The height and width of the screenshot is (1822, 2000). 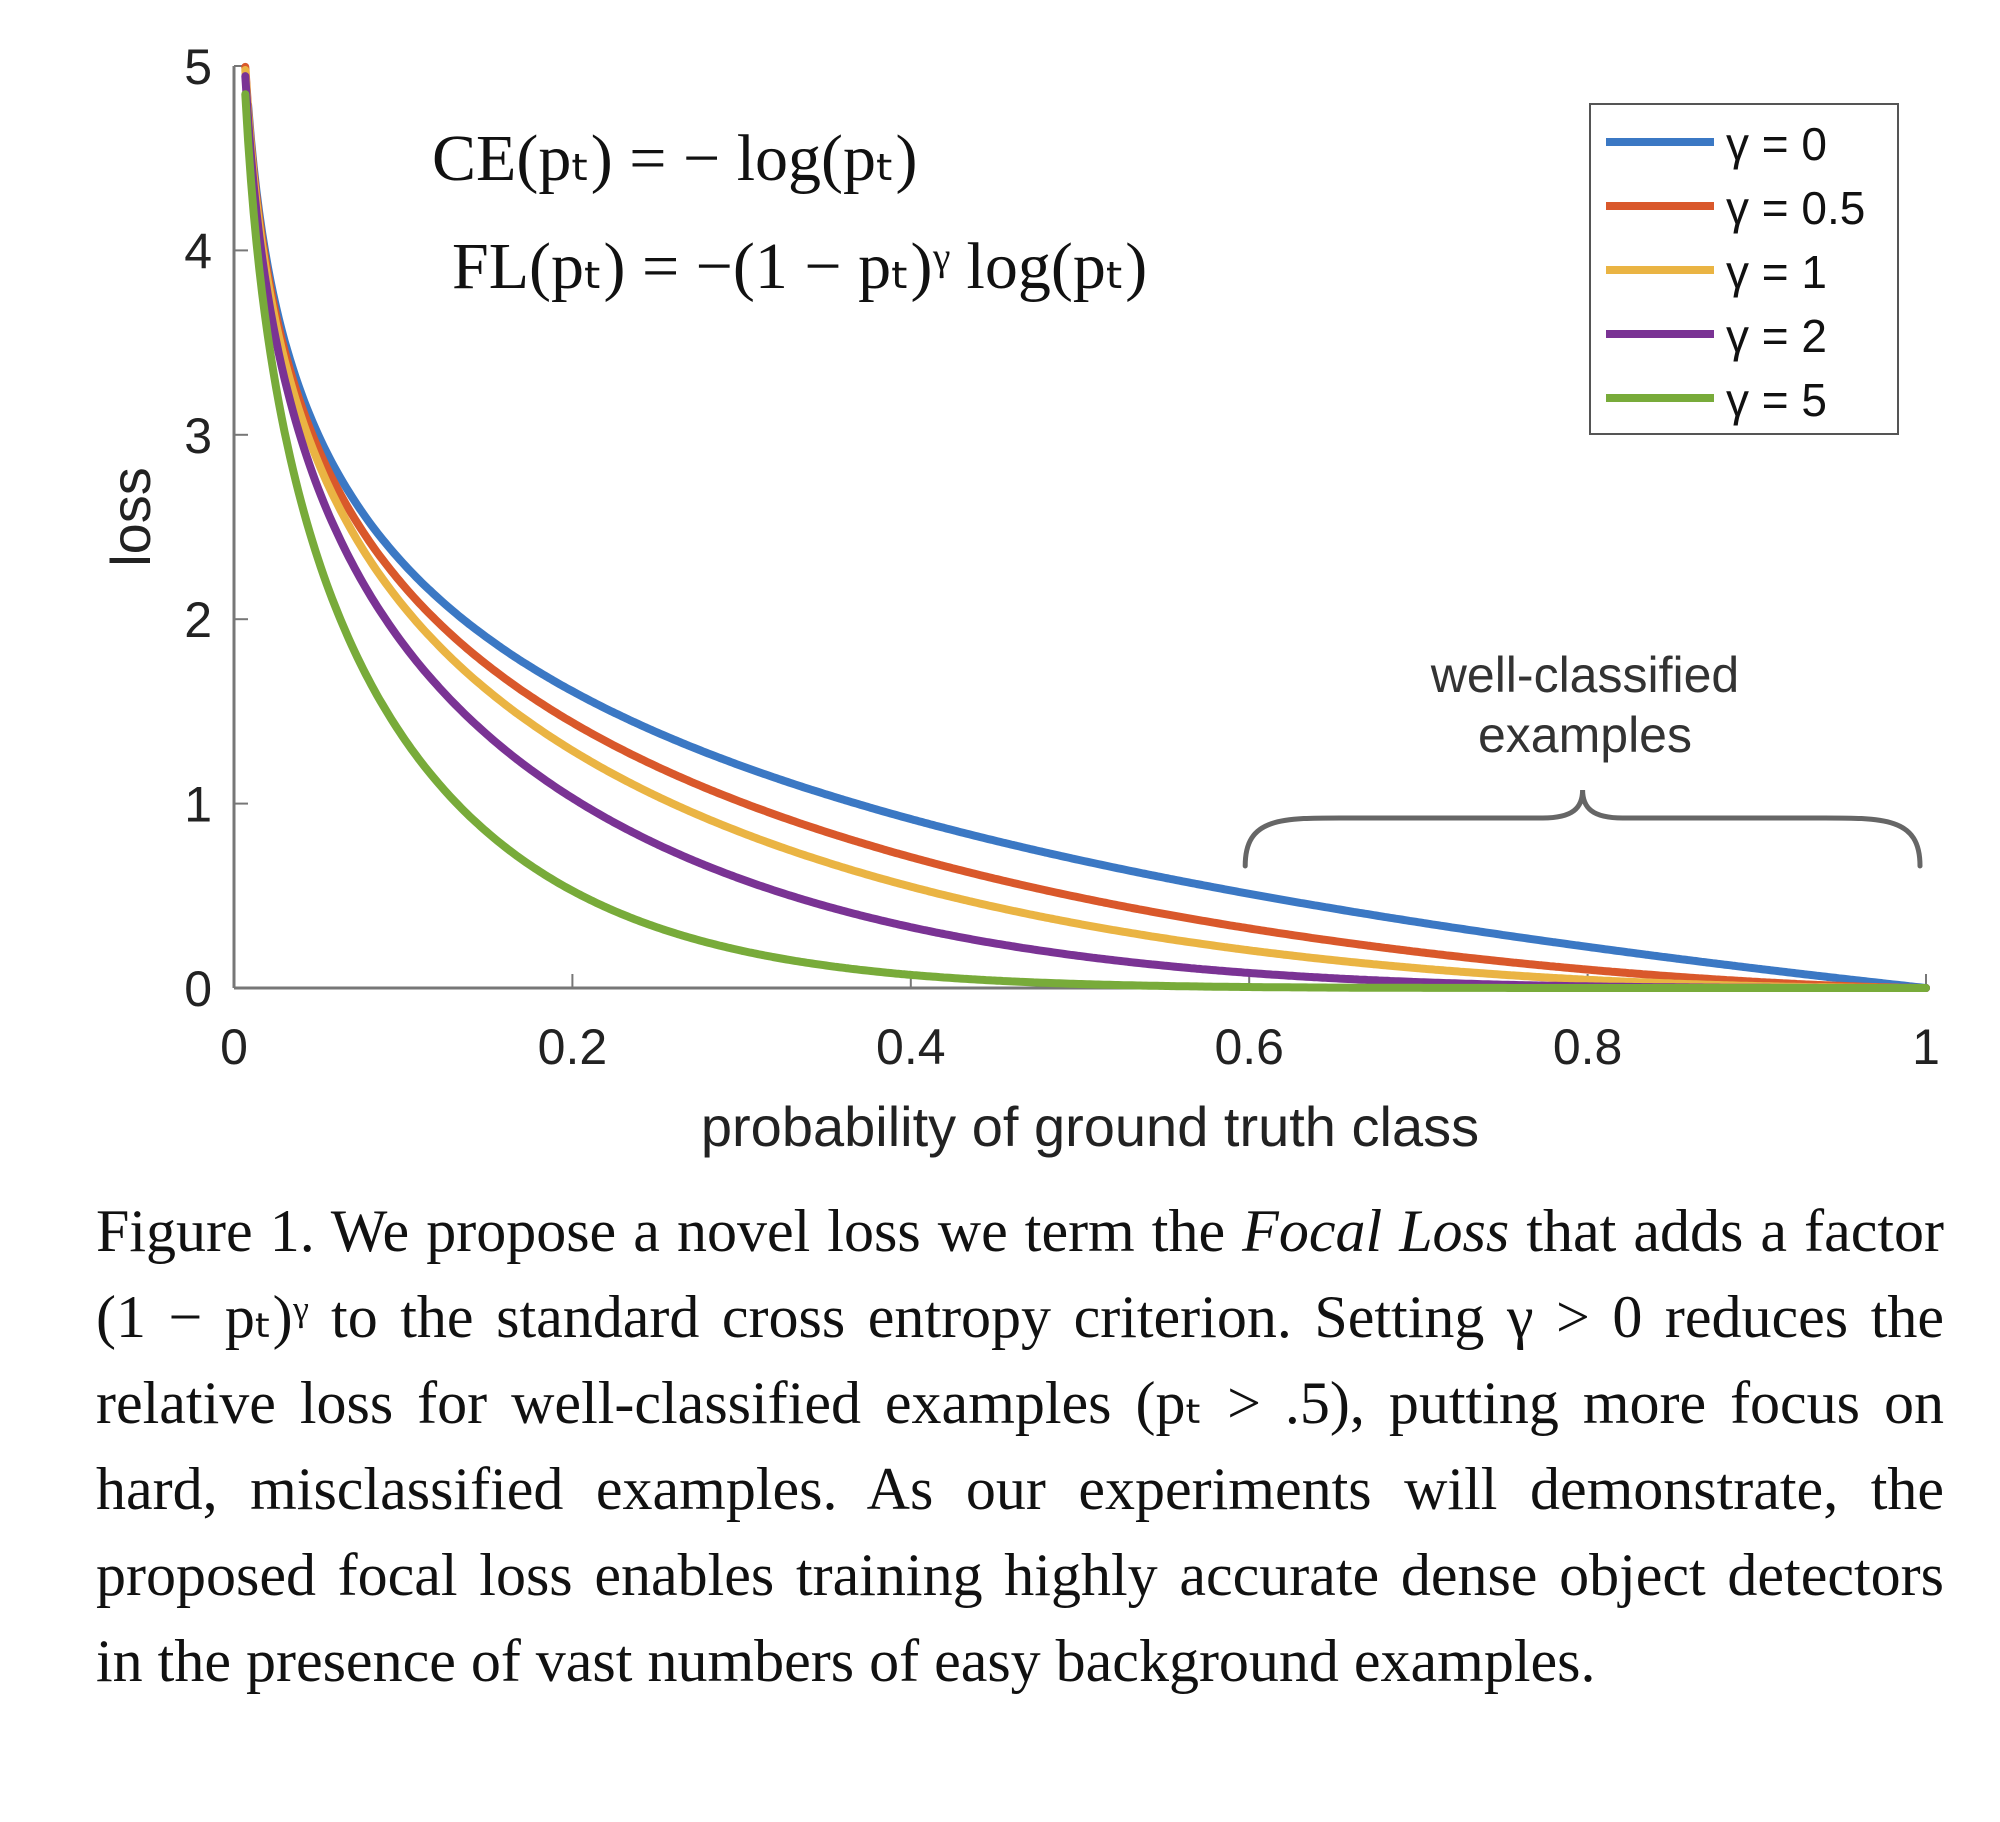 I want to click on legend-label: γ = 0.5, so click(x=1795, y=208).